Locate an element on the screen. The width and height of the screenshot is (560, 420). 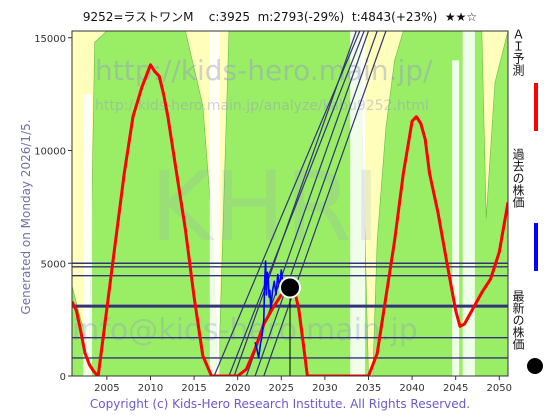
watermark-url: http://kids-hero.main.jp/ is located at coordinates (264, 70).